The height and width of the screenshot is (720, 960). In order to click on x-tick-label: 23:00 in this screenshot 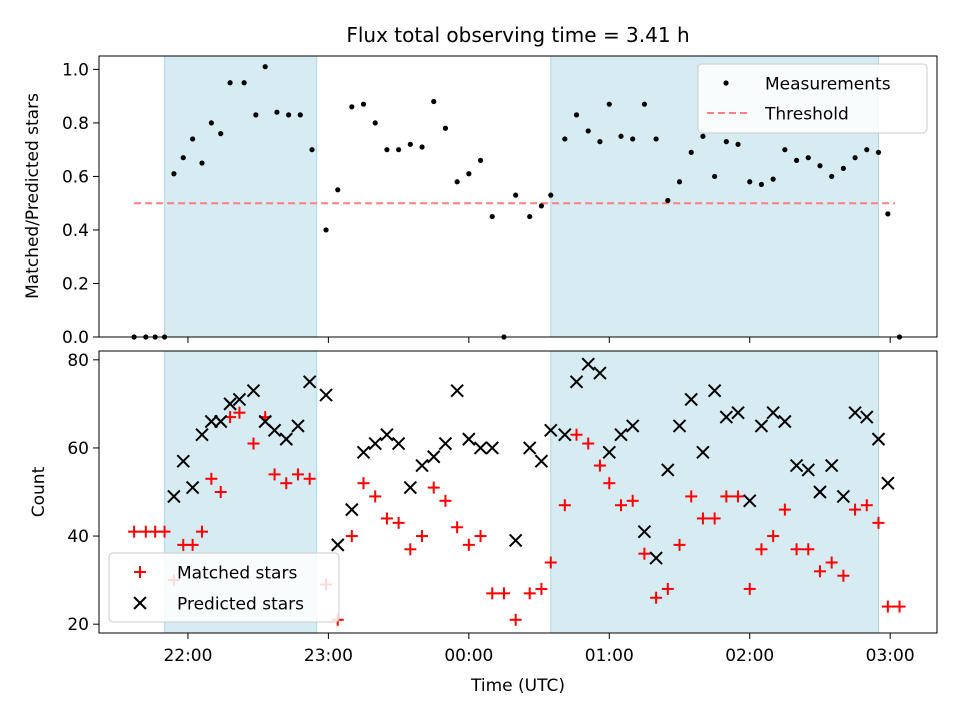, I will do `click(328, 656)`.